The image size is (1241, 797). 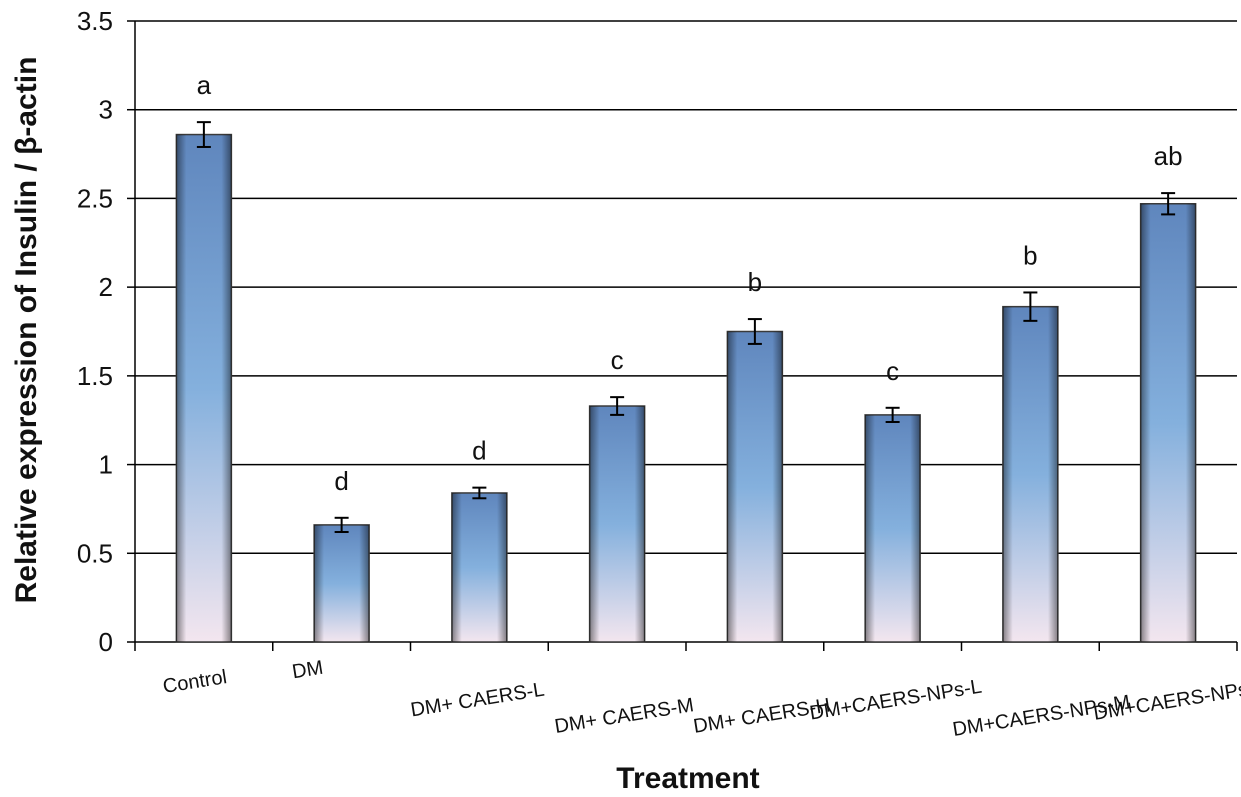 I want to click on category-label: DM, so click(x=308, y=670).